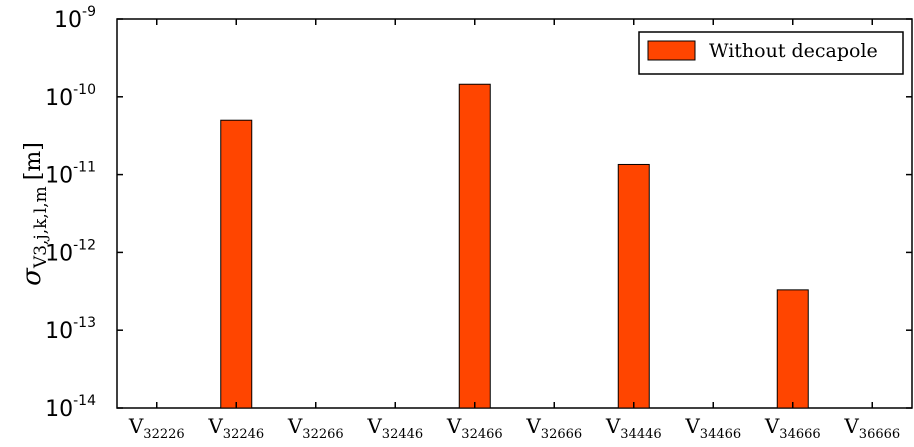 The image size is (914, 447). Describe the element at coordinates (793, 51) in the screenshot. I see `legend-label: Without decapole` at that location.